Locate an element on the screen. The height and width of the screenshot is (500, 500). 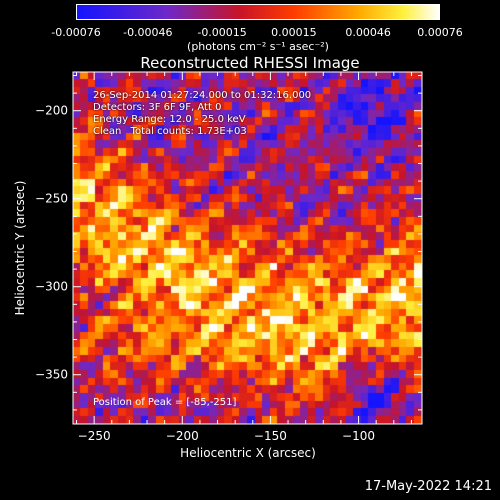
peak-position-label: Position of Peak = [-85,-251] is located at coordinates (165, 402).